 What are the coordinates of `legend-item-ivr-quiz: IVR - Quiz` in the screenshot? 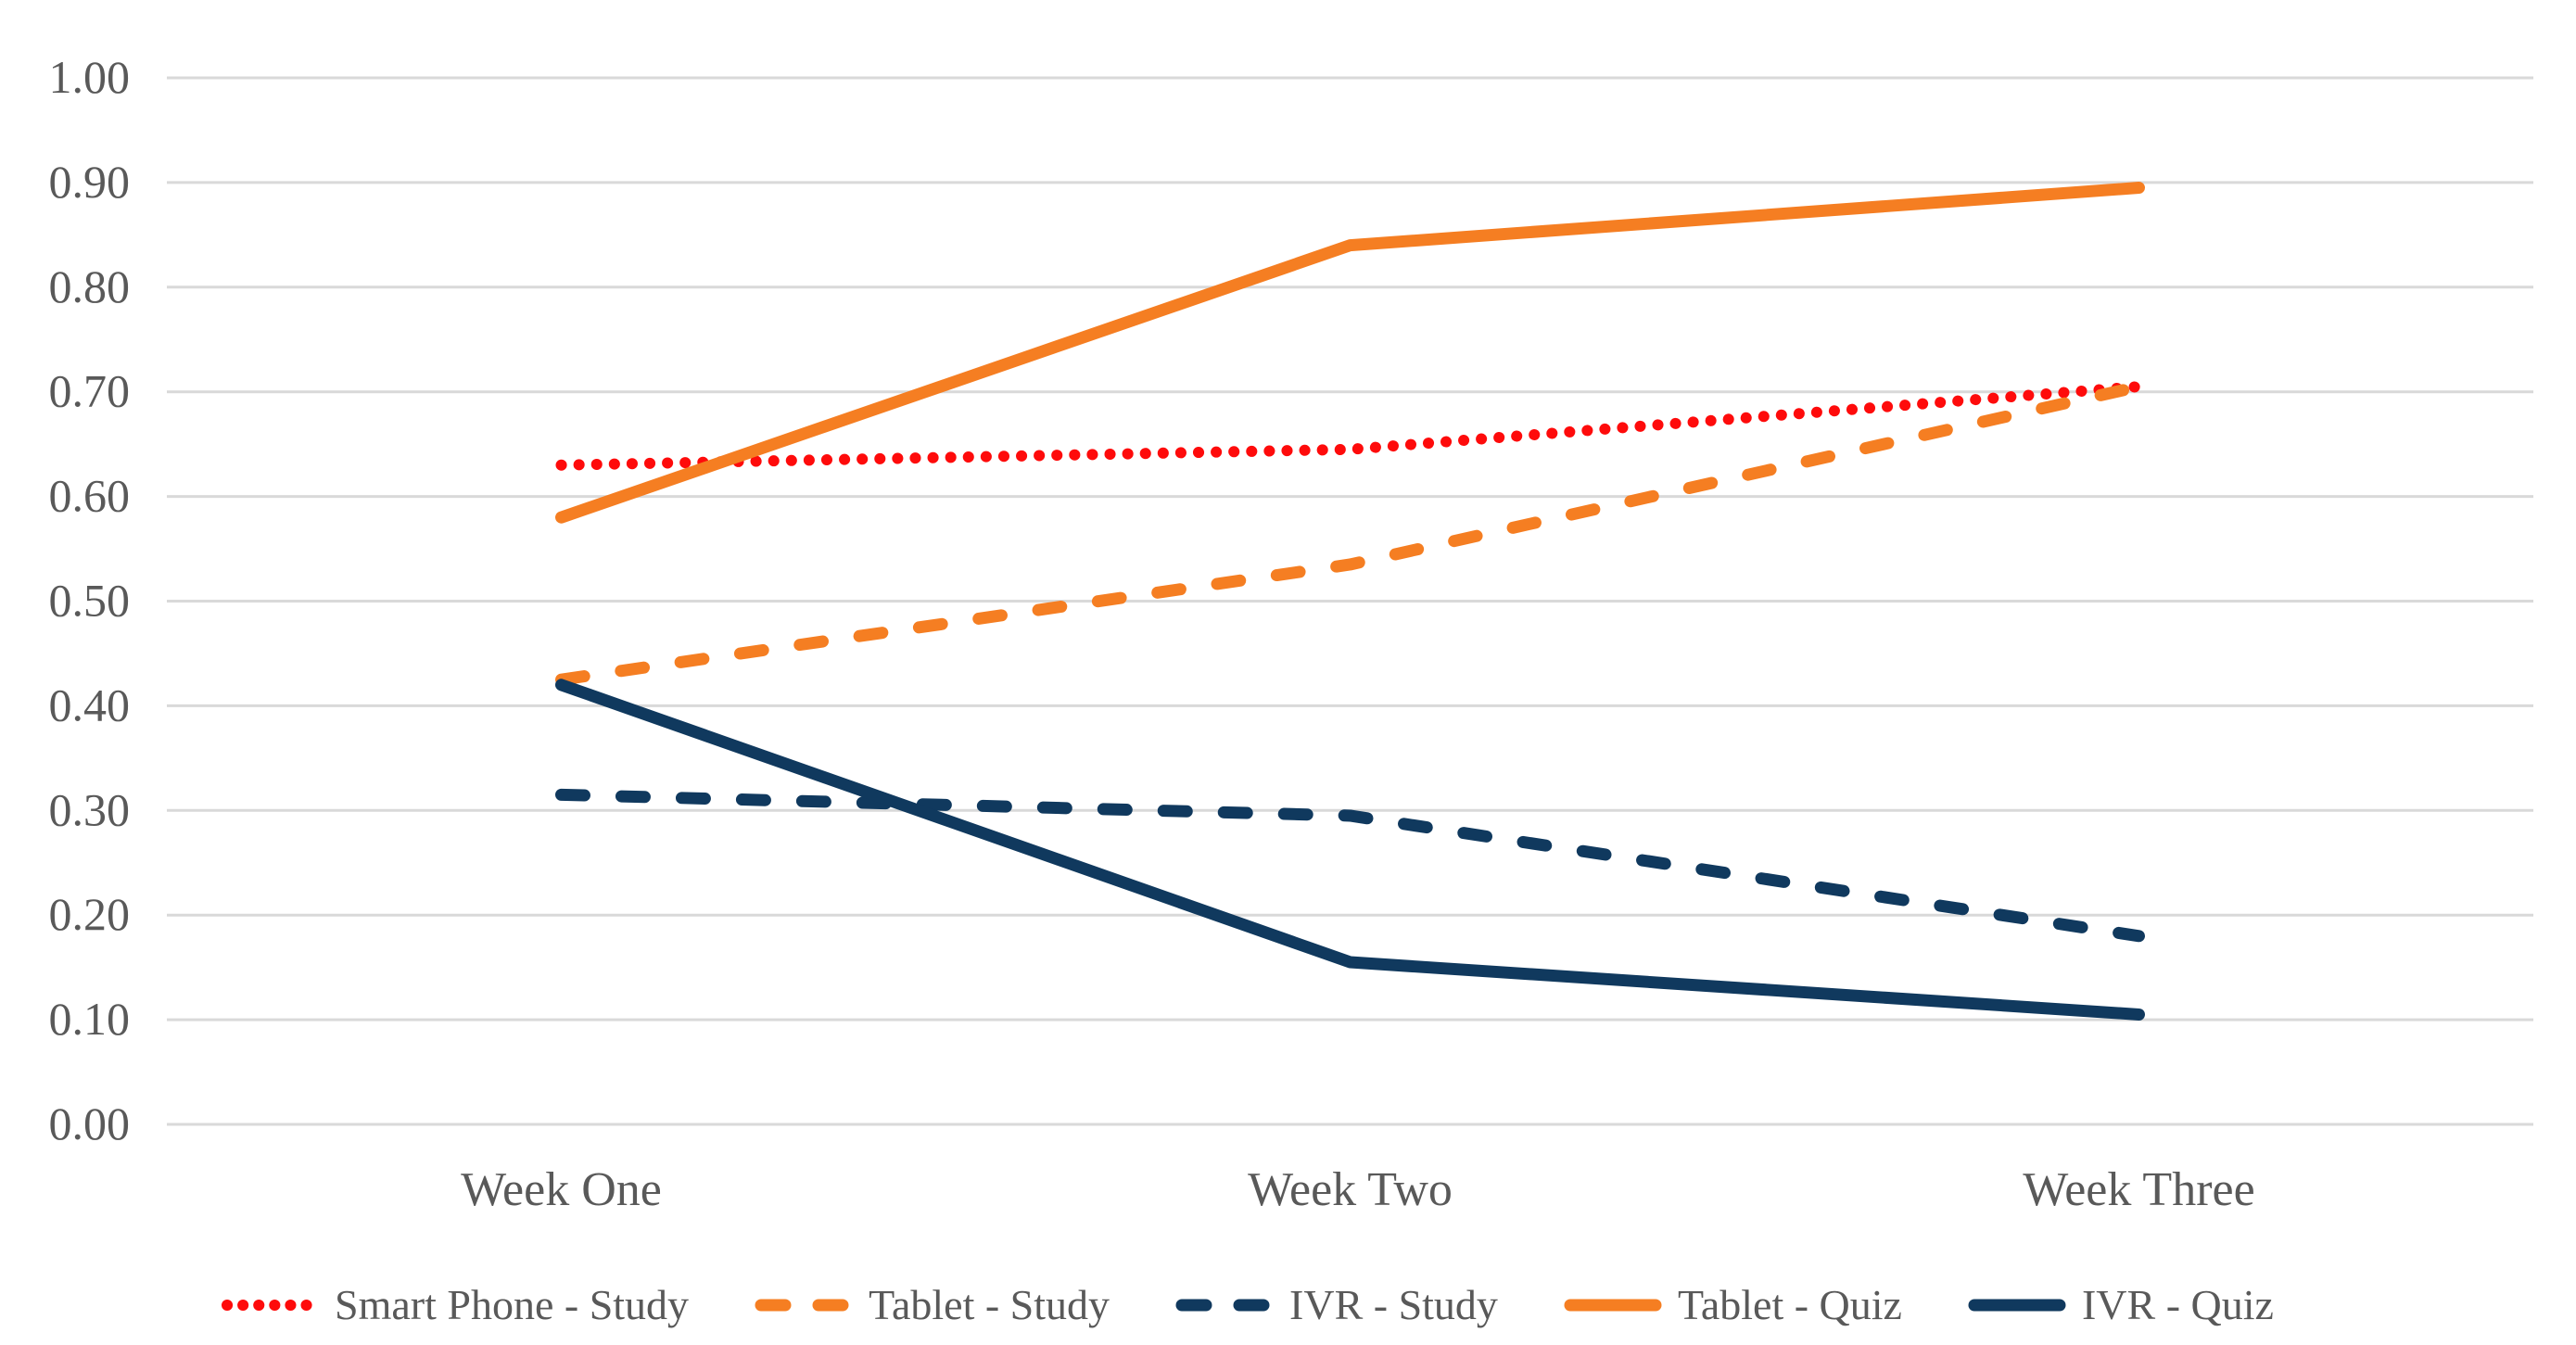 It's located at (2121, 1305).